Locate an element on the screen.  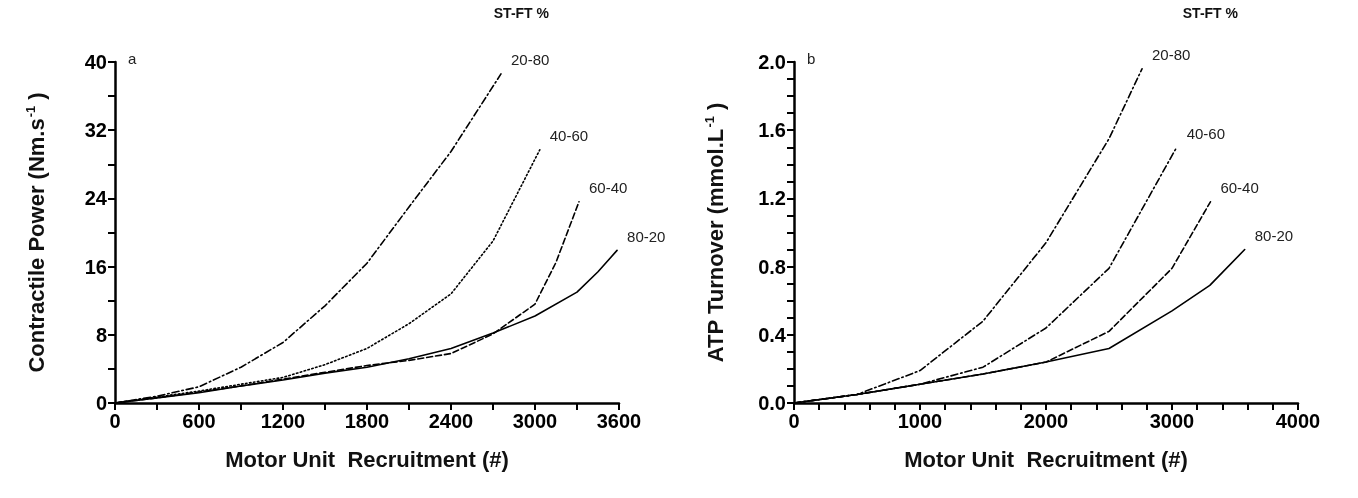
x-tick-label: 1200 is located at coordinates (283, 421).